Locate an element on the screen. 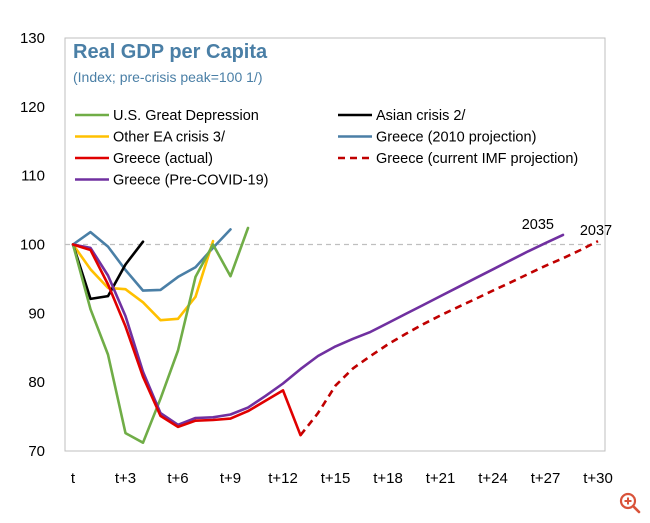 This screenshot has width=650, height=523. x-tick-label: t+9 is located at coordinates (230, 478).